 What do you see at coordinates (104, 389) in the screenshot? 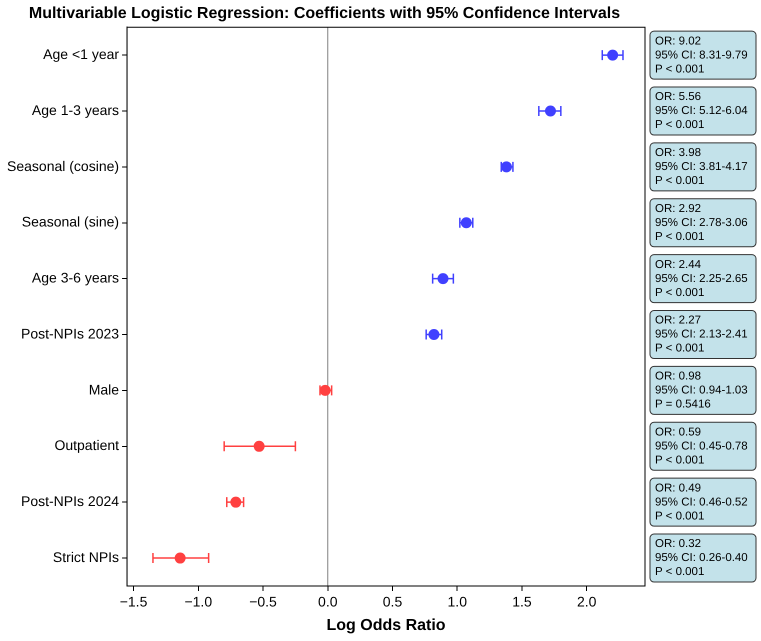
I see `y-tick-label: Male` at bounding box center [104, 389].